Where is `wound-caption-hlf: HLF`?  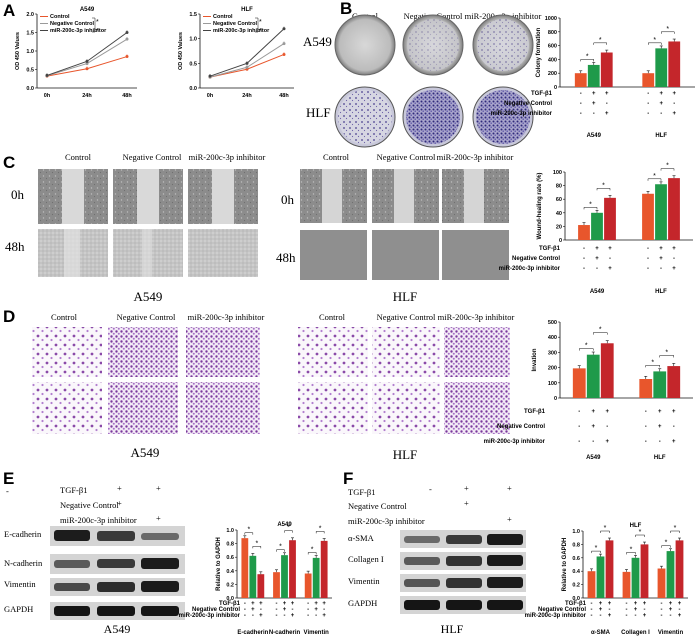 wound-caption-hlf: HLF is located at coordinates (405, 296).